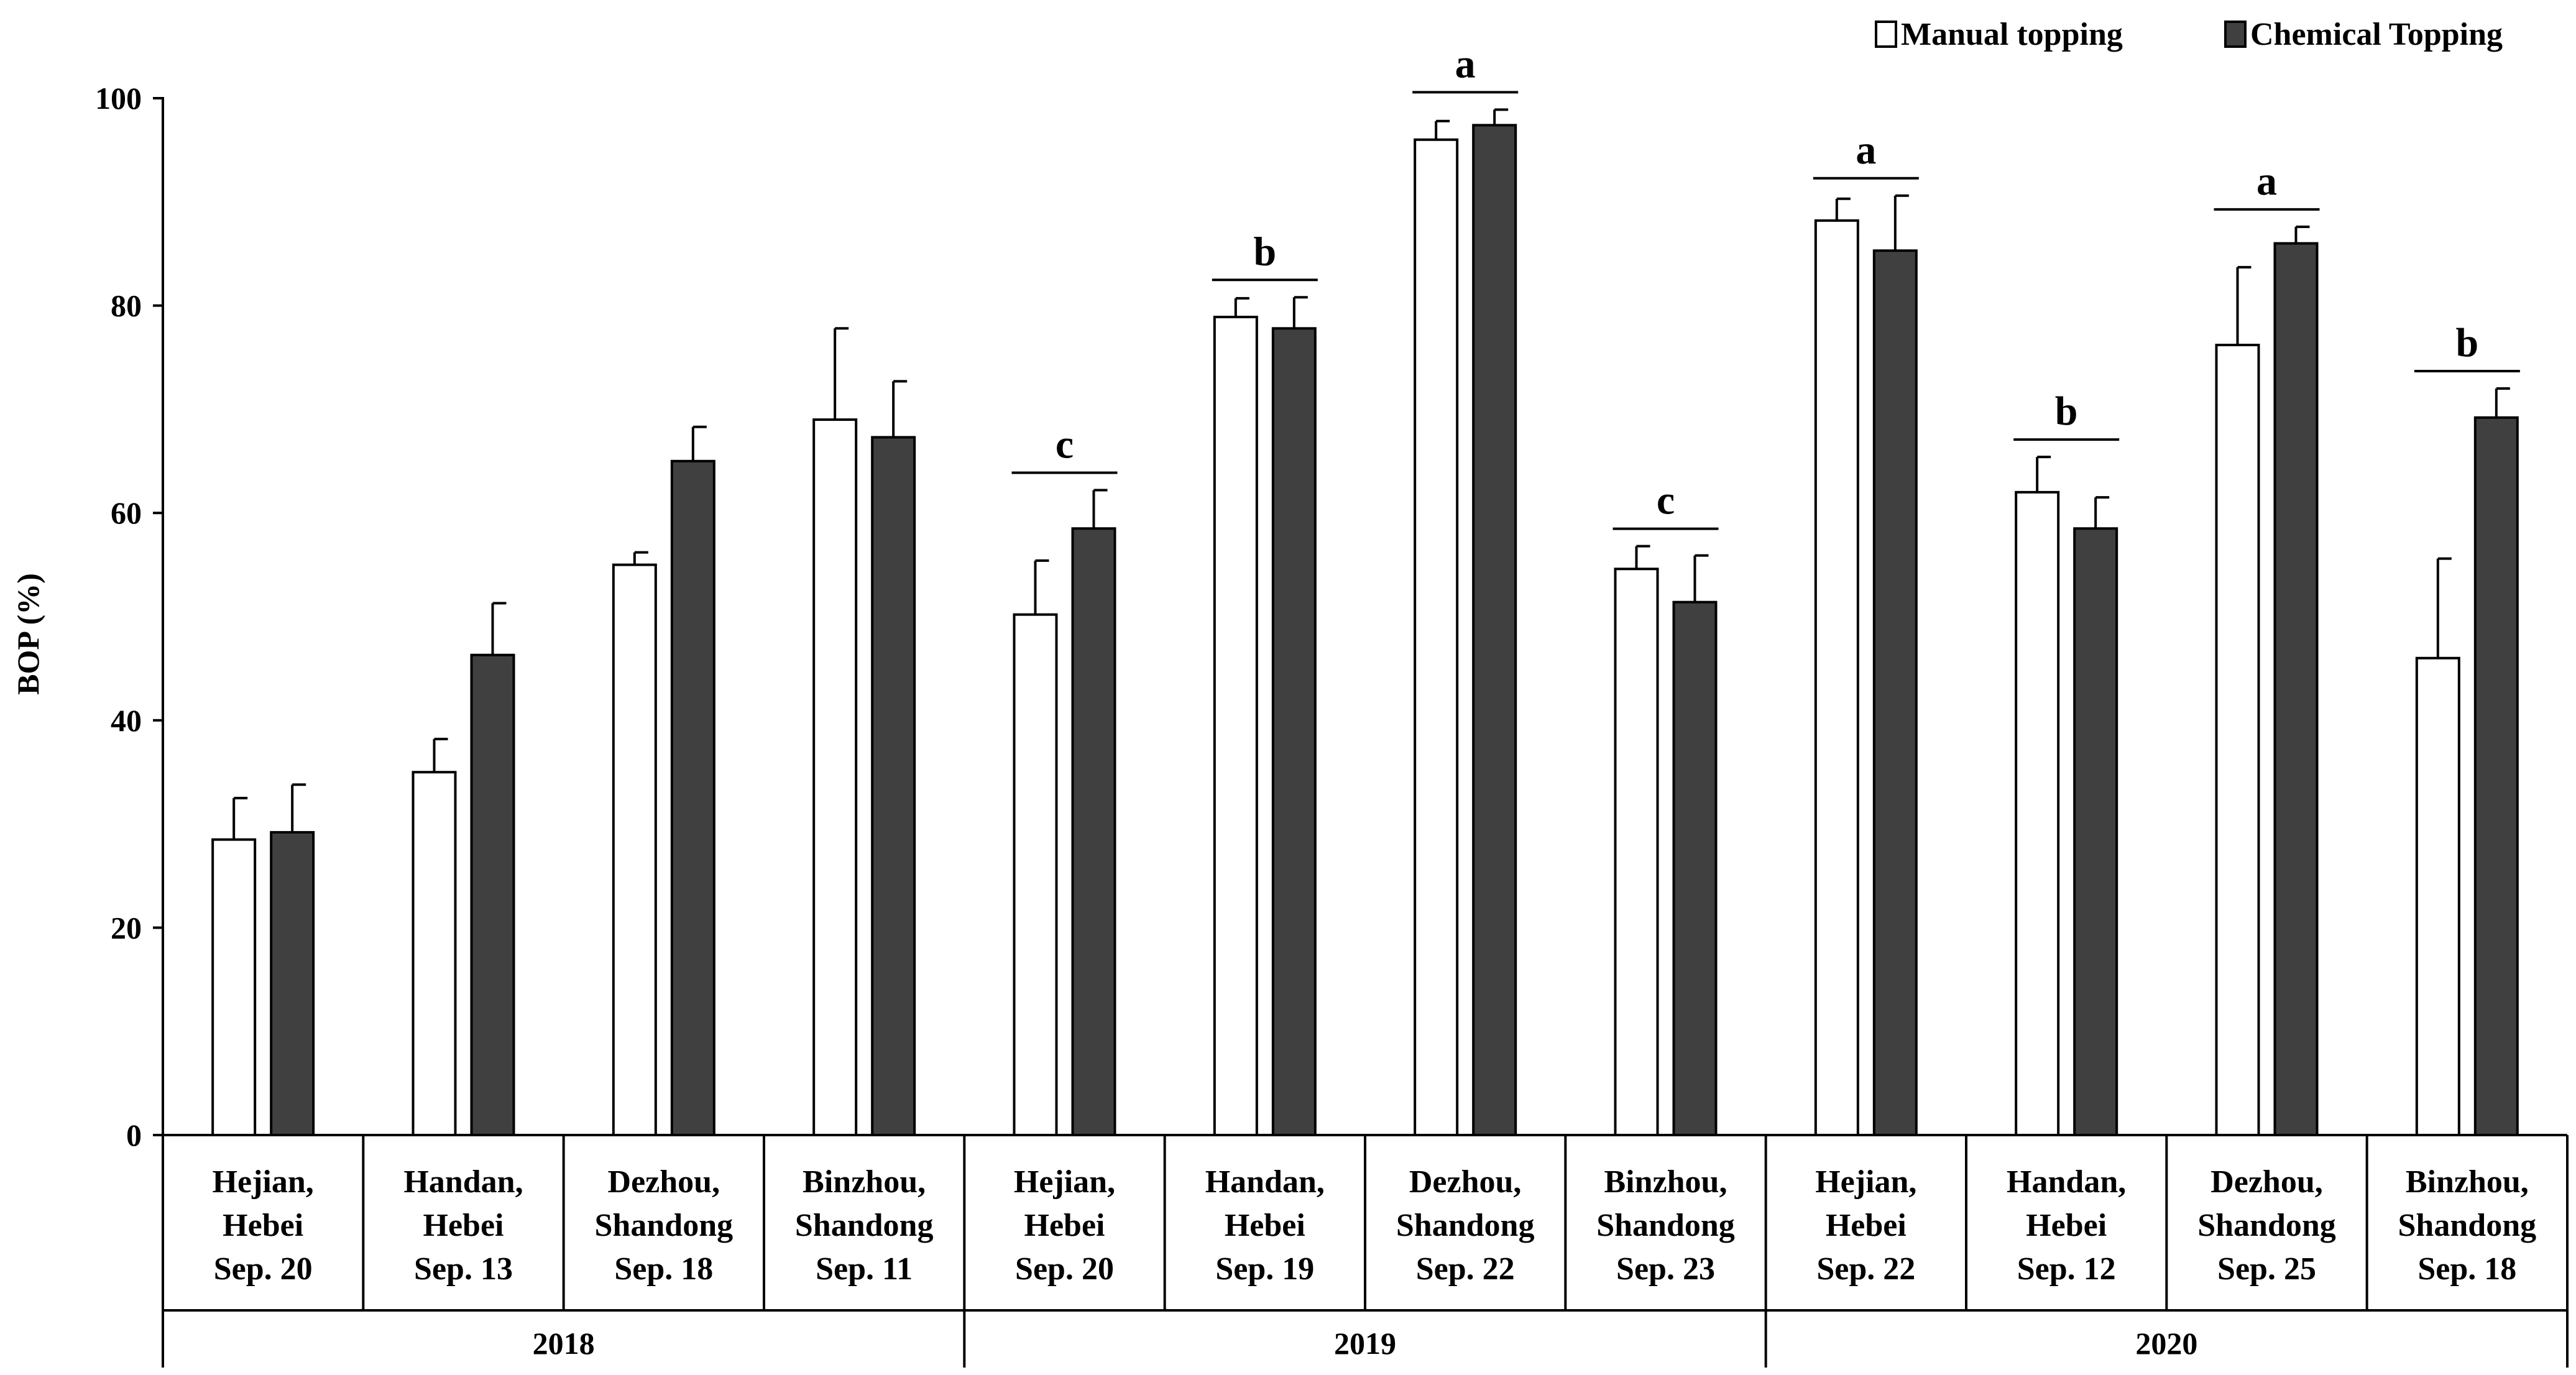 This screenshot has height=1375, width=2576. I want to click on legend-label-manual: Manual topping, so click(2012, 34).